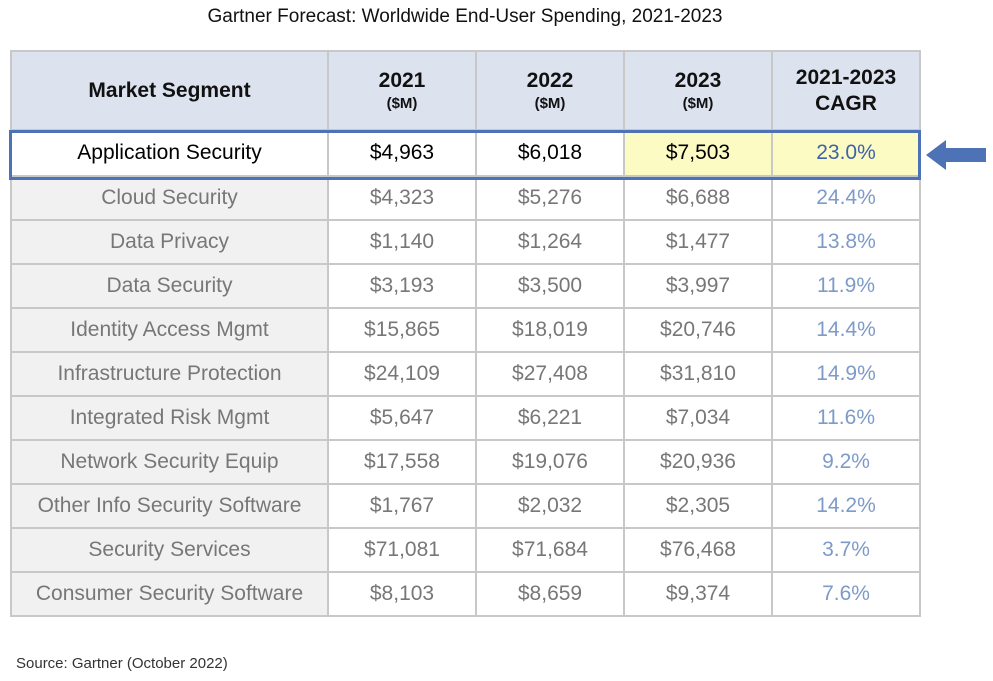 The image size is (993, 681). I want to click on cell-segment: Cloud Security, so click(169, 198).